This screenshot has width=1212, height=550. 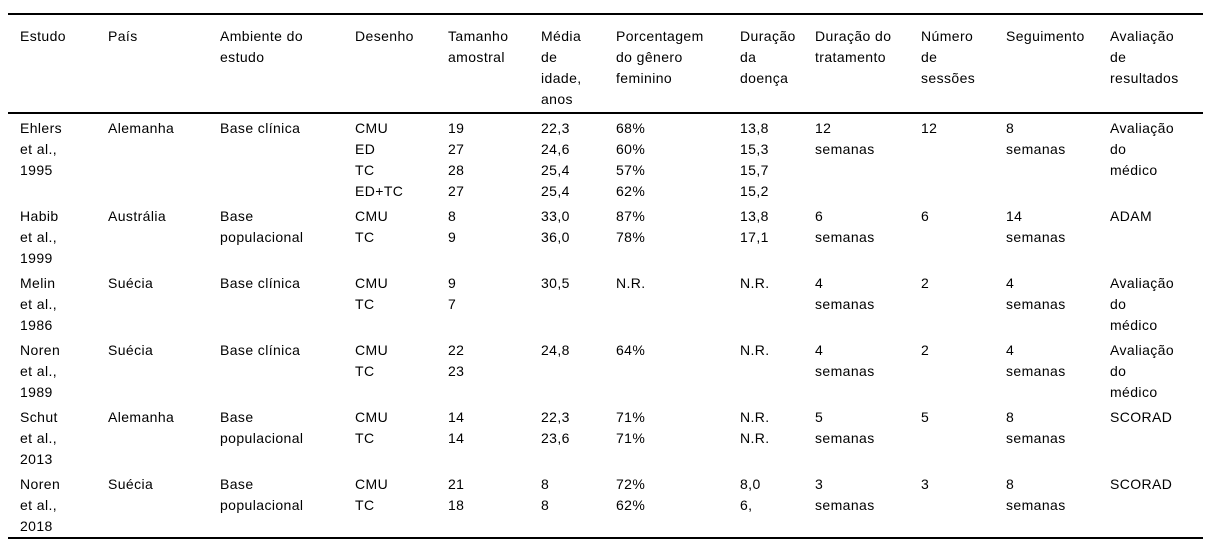 I want to click on text-line: 1986, so click(x=36, y=325).